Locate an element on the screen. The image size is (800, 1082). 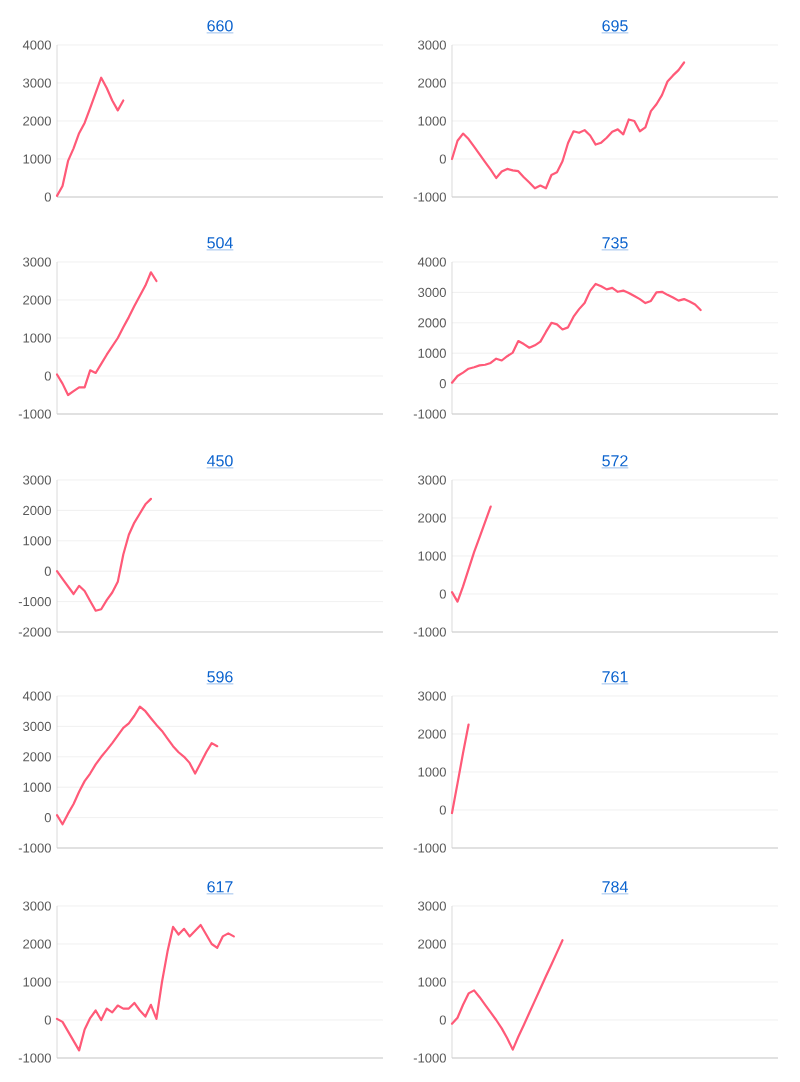
chart-title: 450 is located at coordinates (220, 461).